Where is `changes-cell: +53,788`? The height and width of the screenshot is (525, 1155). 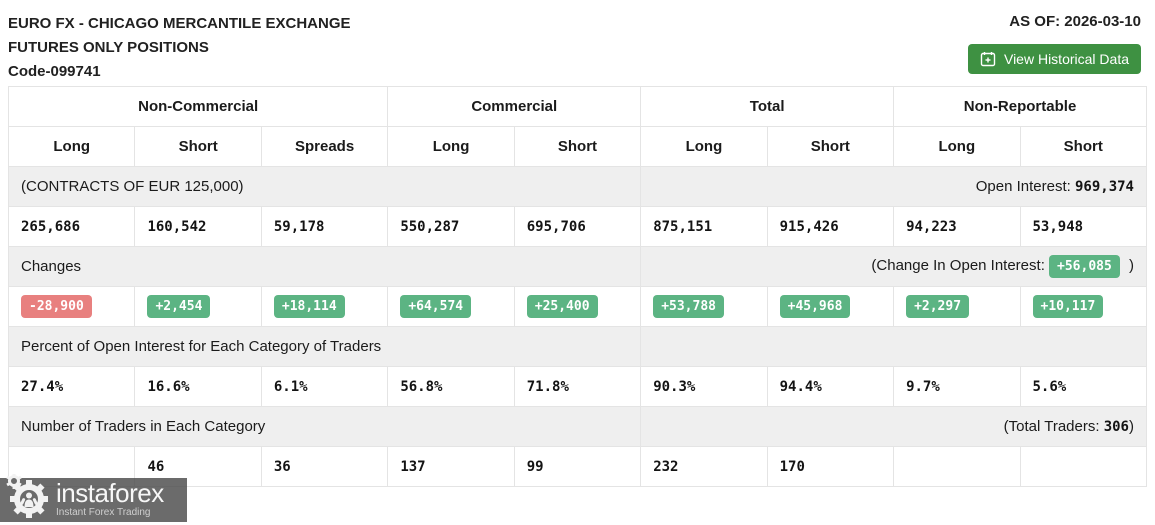 changes-cell: +53,788 is located at coordinates (704, 306).